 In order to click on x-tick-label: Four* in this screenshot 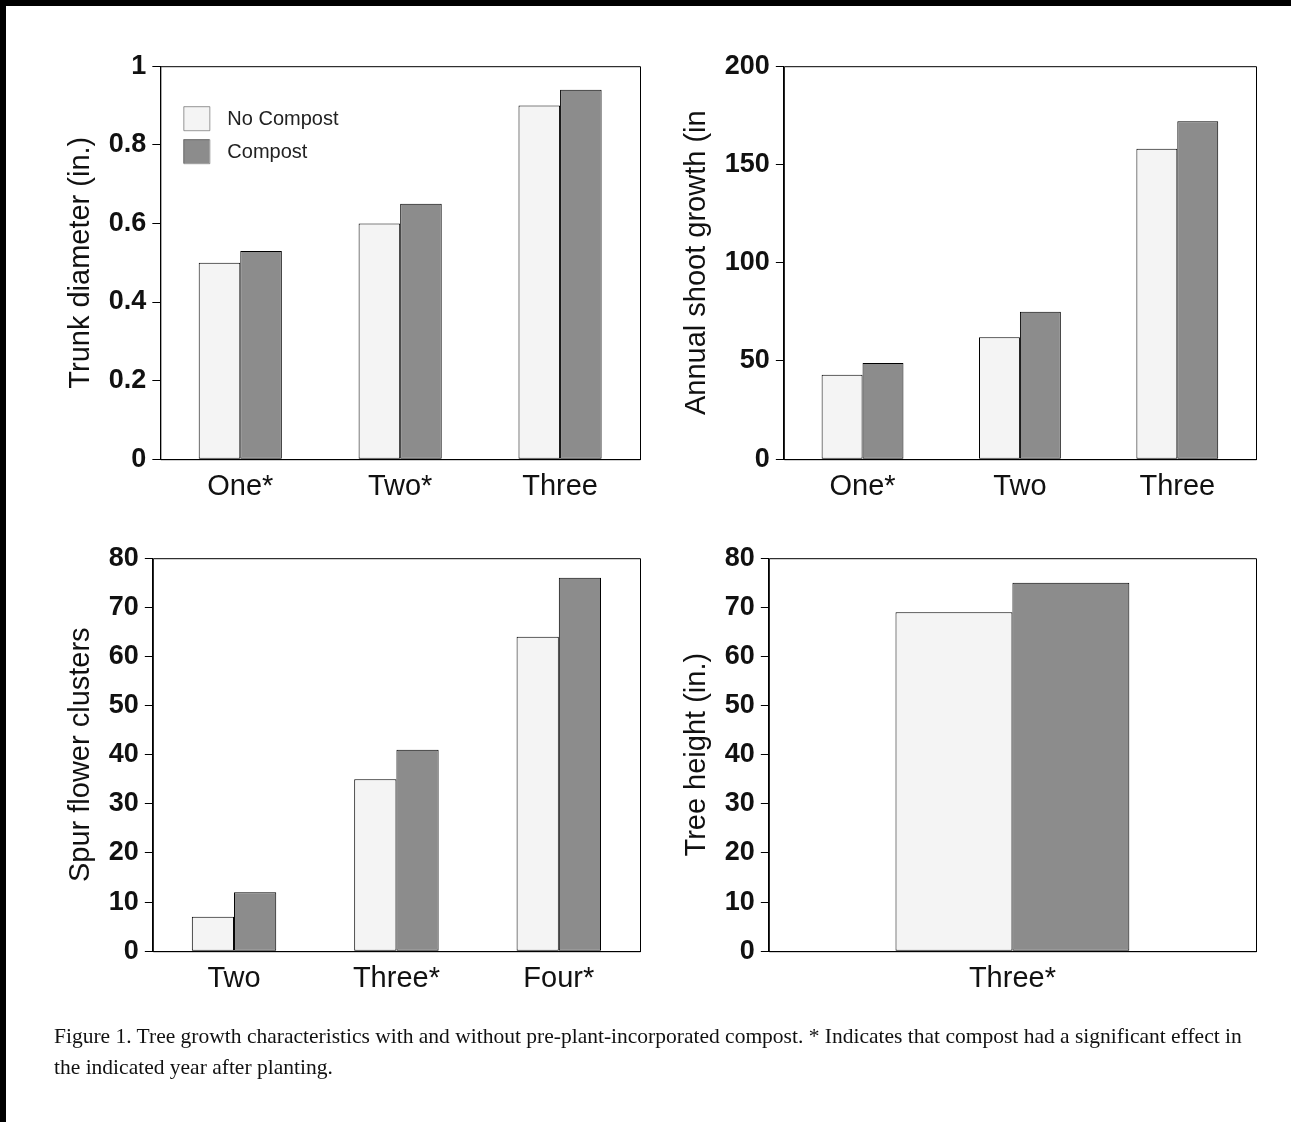, I will do `click(559, 976)`.